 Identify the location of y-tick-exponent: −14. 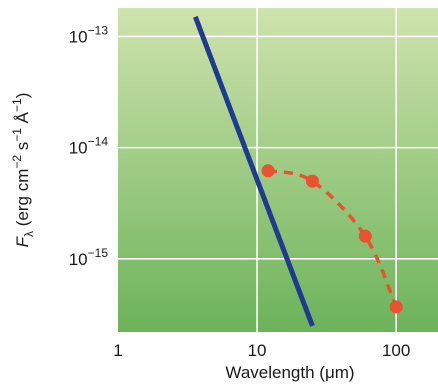
(98, 142).